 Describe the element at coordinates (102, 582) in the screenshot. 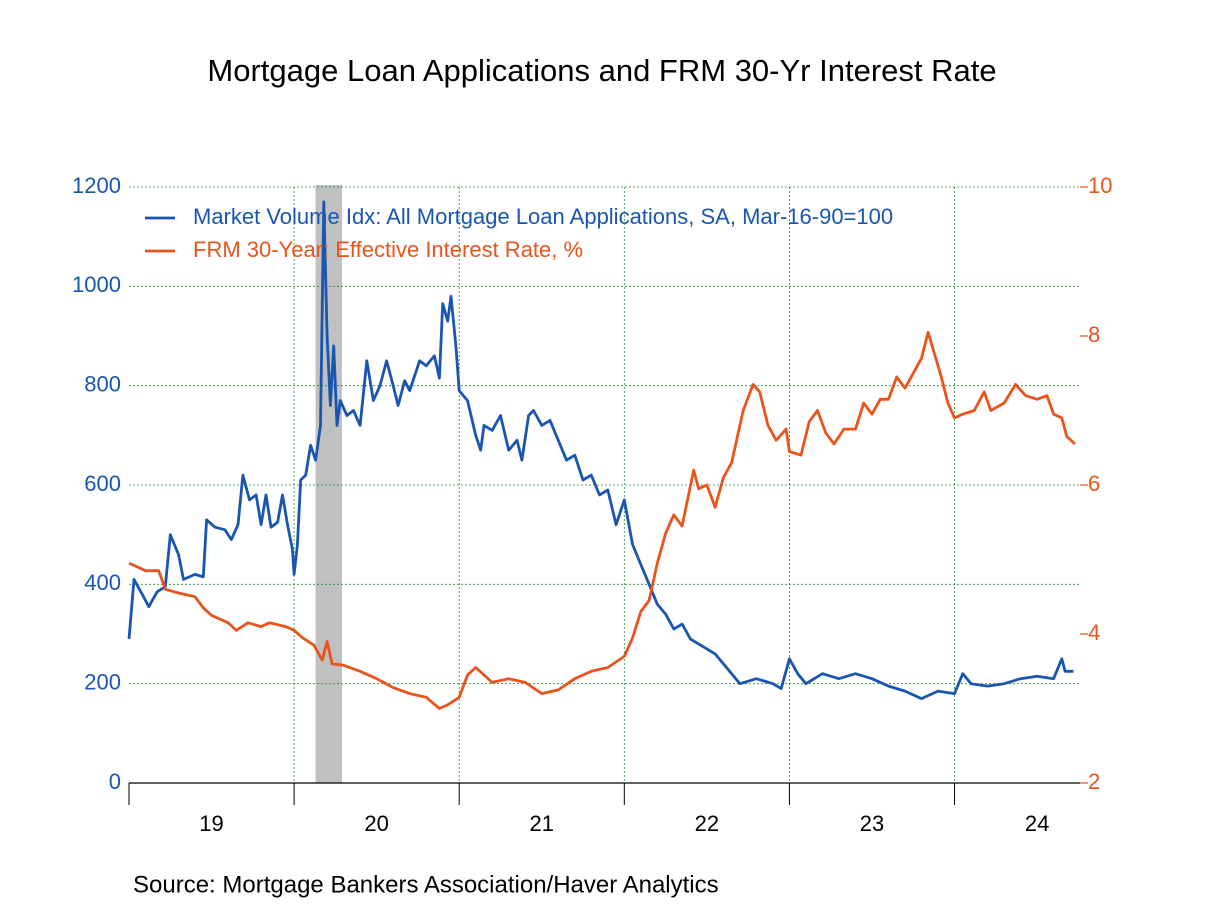

I see `y-tick-label: 400` at that location.